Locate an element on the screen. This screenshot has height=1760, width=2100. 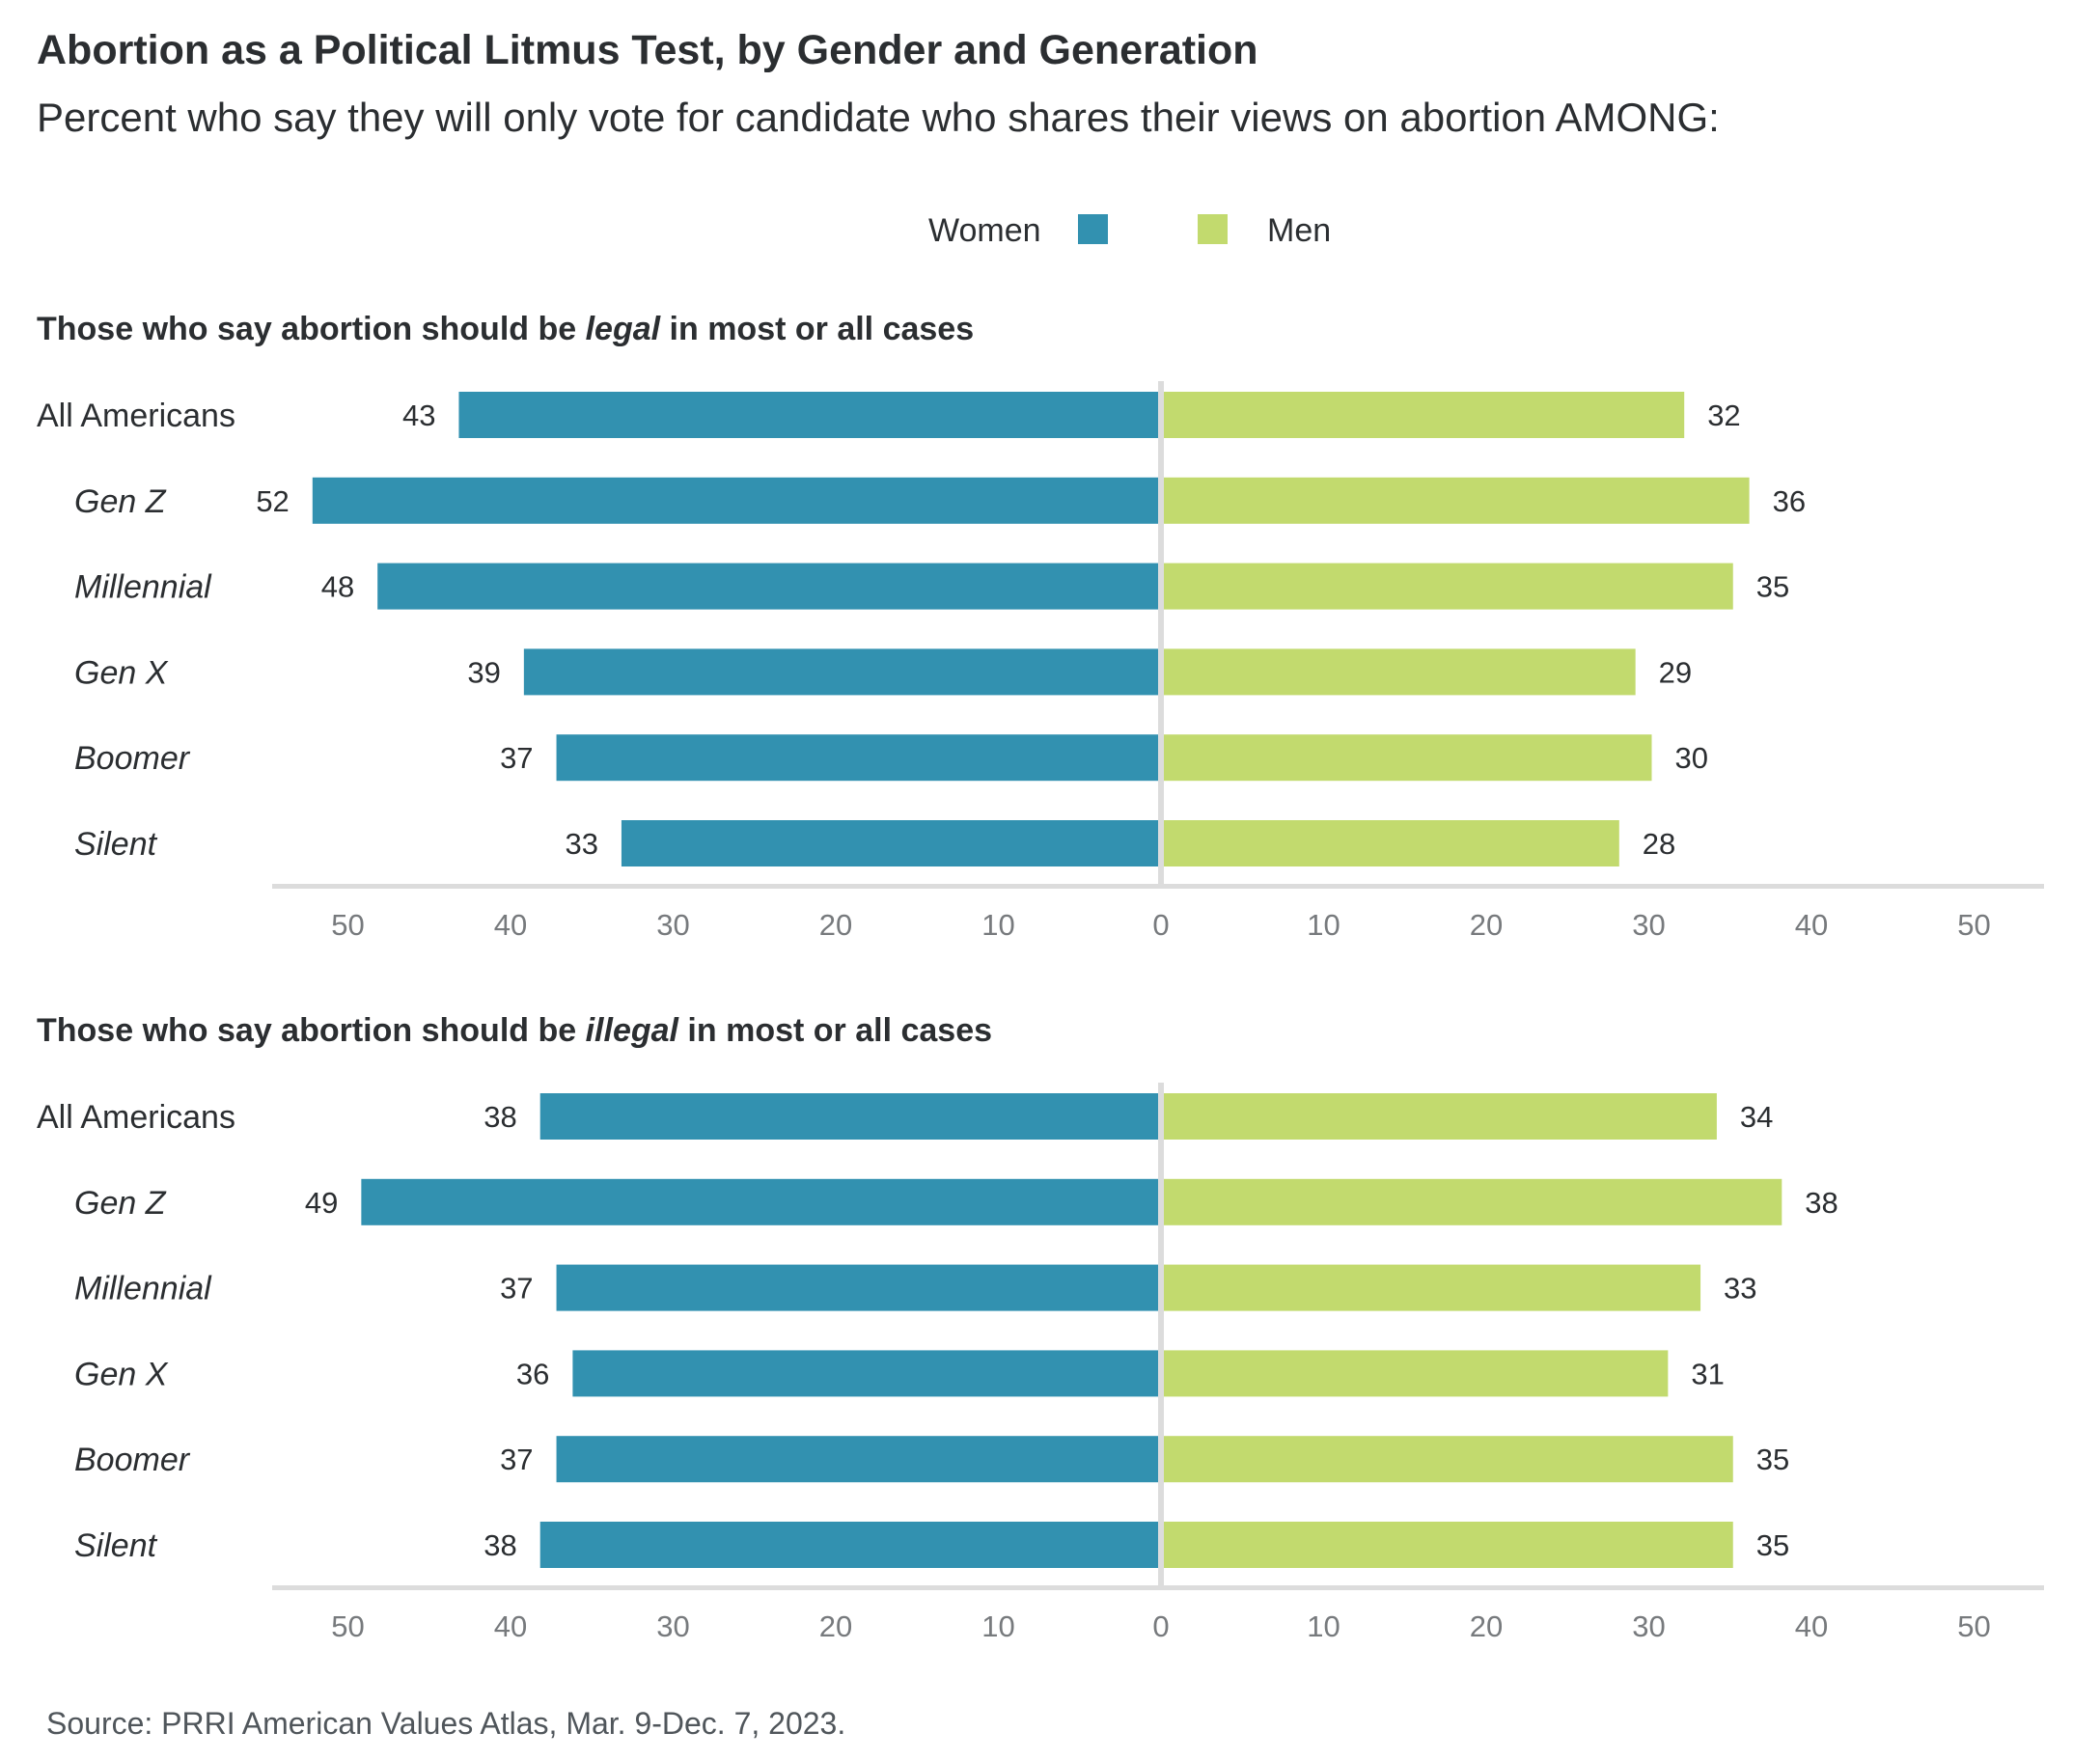
value-label-men: 31 is located at coordinates (1707, 1373).